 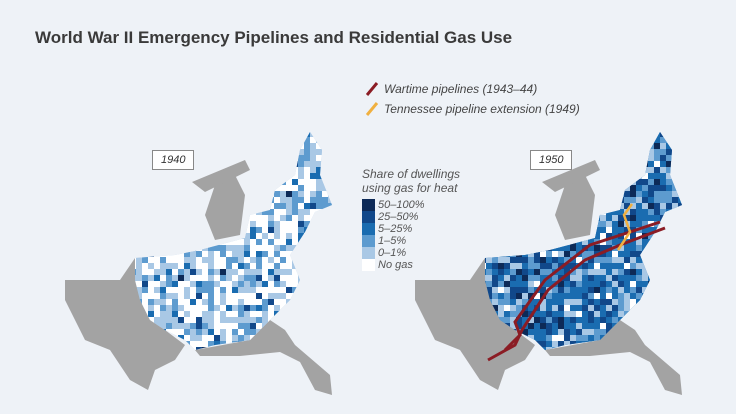 What do you see at coordinates (392, 241) in the screenshot?
I see `bin-label: 1–5%` at bounding box center [392, 241].